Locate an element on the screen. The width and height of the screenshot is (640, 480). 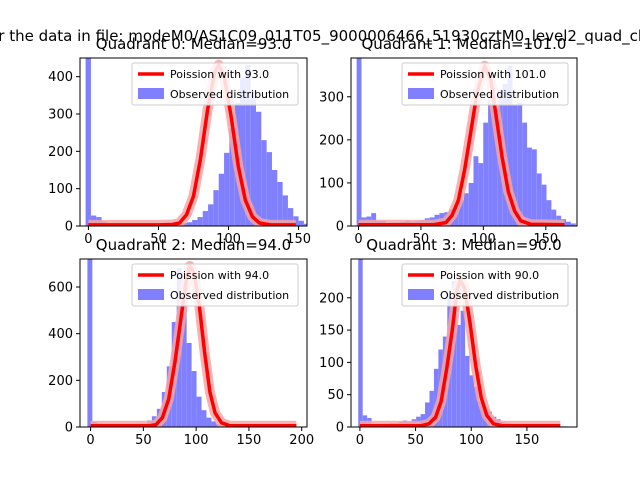
legend: Poission with 101.0 Observed distribution is located at coordinates (485, 84).